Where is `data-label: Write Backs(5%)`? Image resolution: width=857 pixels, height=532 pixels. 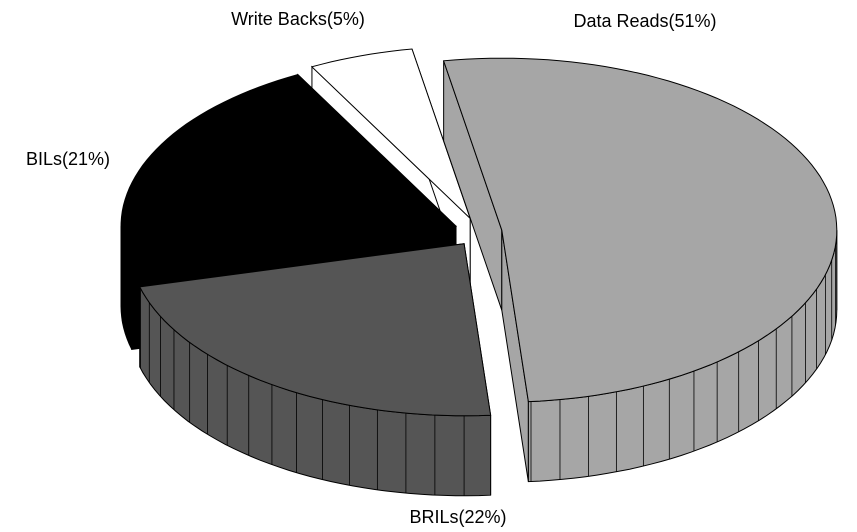 data-label: Write Backs(5%) is located at coordinates (298, 19).